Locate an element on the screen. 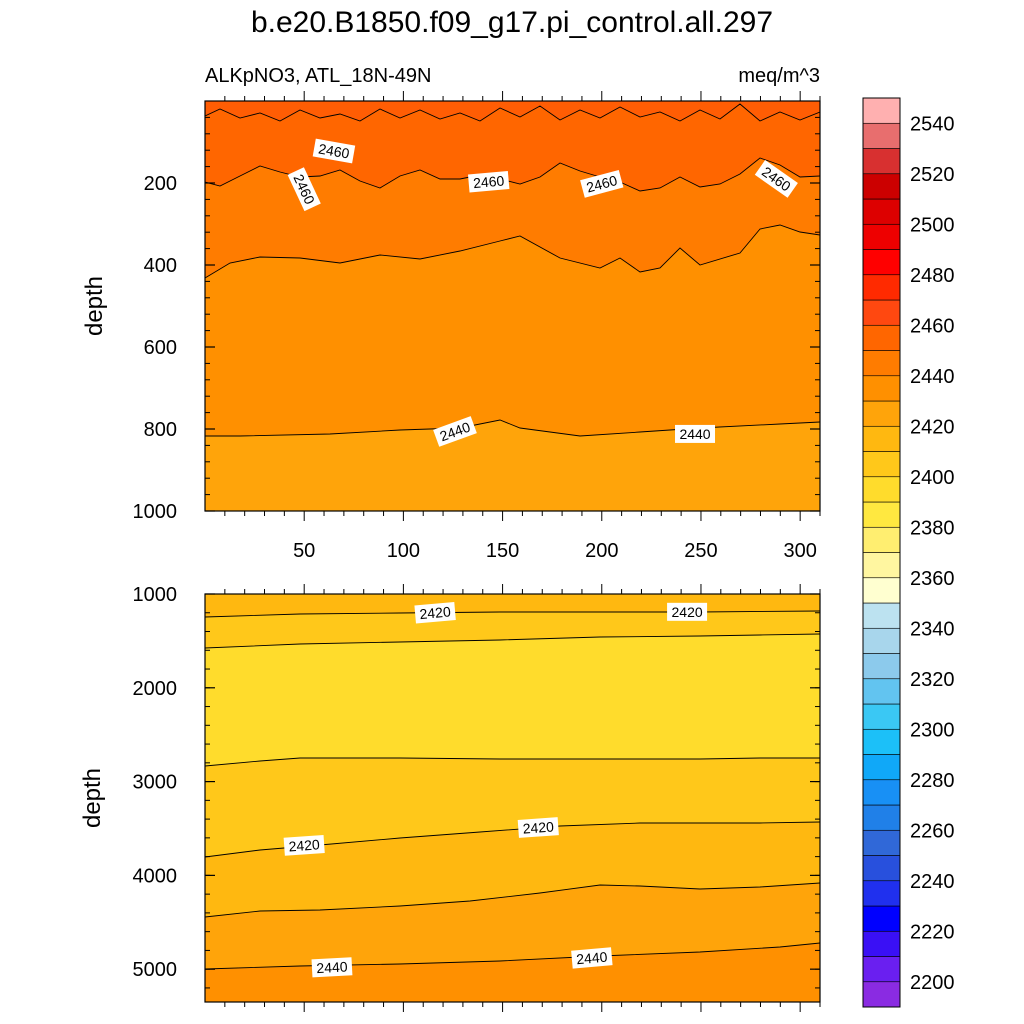 Image resolution: width=1024 pixels, height=1024 pixels. colorbar-label: 2360 is located at coordinates (932, 579).